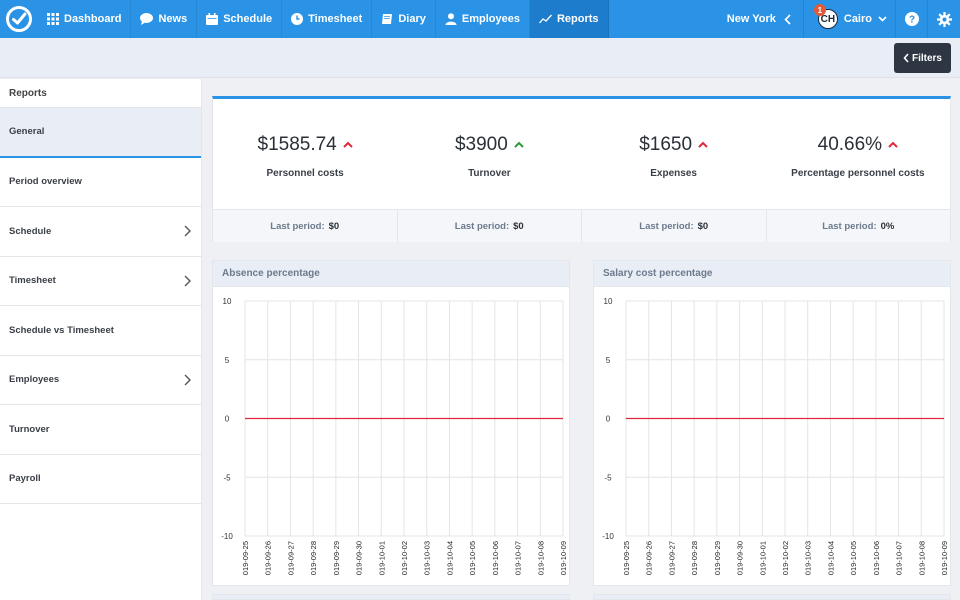 Image resolution: width=960 pixels, height=600 pixels. I want to click on stat-label: Percentage personnel costs, so click(858, 173).